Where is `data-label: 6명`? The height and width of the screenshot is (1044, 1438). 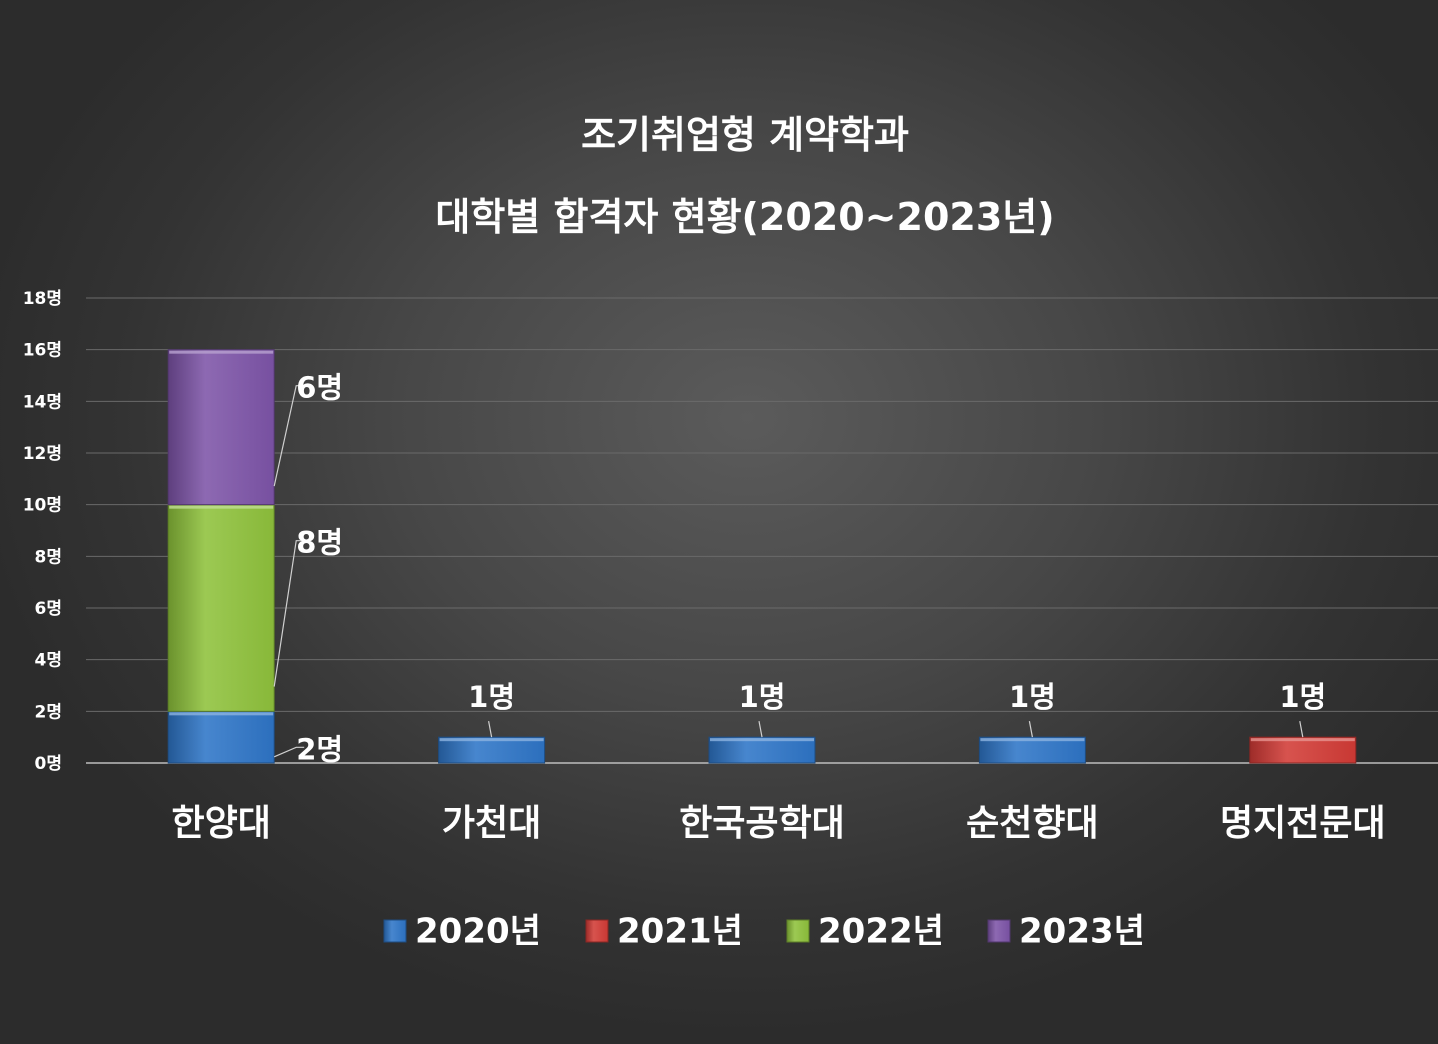 data-label: 6명 is located at coordinates (319, 388).